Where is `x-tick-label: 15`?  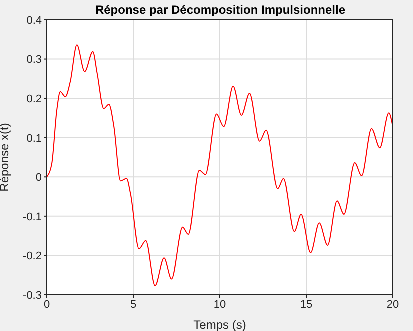
x-tick-label: 15 is located at coordinates (306, 304).